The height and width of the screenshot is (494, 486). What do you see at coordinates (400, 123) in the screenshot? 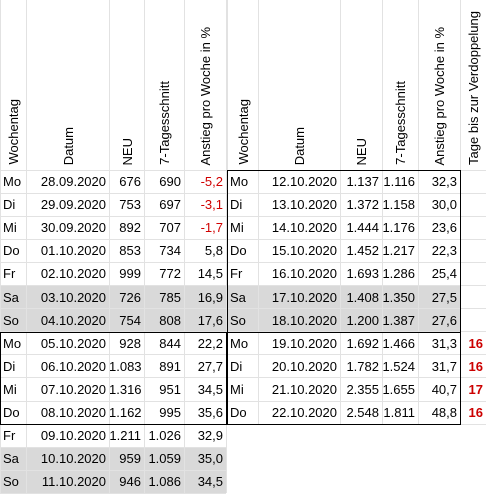
I see `header-avg-label: 7-Tagesschnitt` at bounding box center [400, 123].